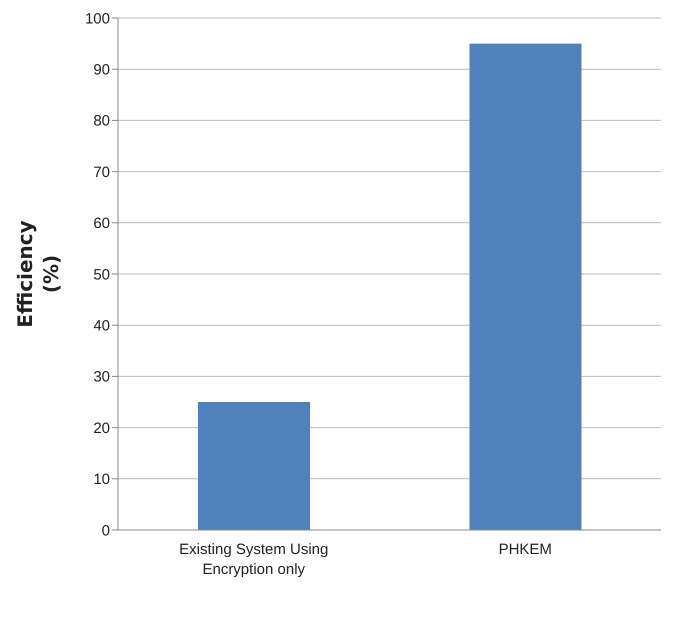 The width and height of the screenshot is (679, 628). What do you see at coordinates (101, 223) in the screenshot?
I see `y-tick-label: 60` at bounding box center [101, 223].